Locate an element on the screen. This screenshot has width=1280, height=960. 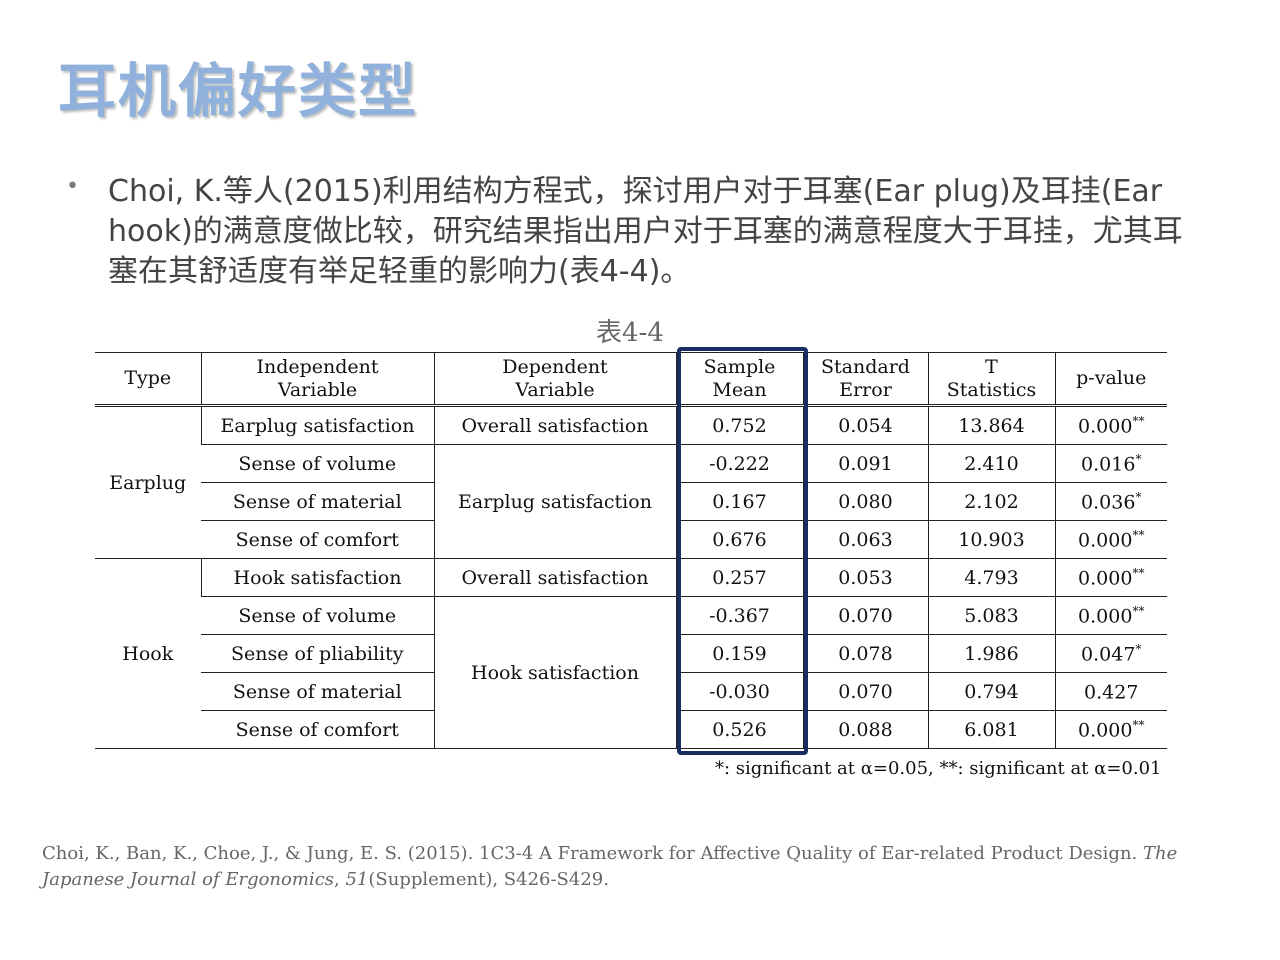
se-cell: 0.080 is located at coordinates (865, 501).